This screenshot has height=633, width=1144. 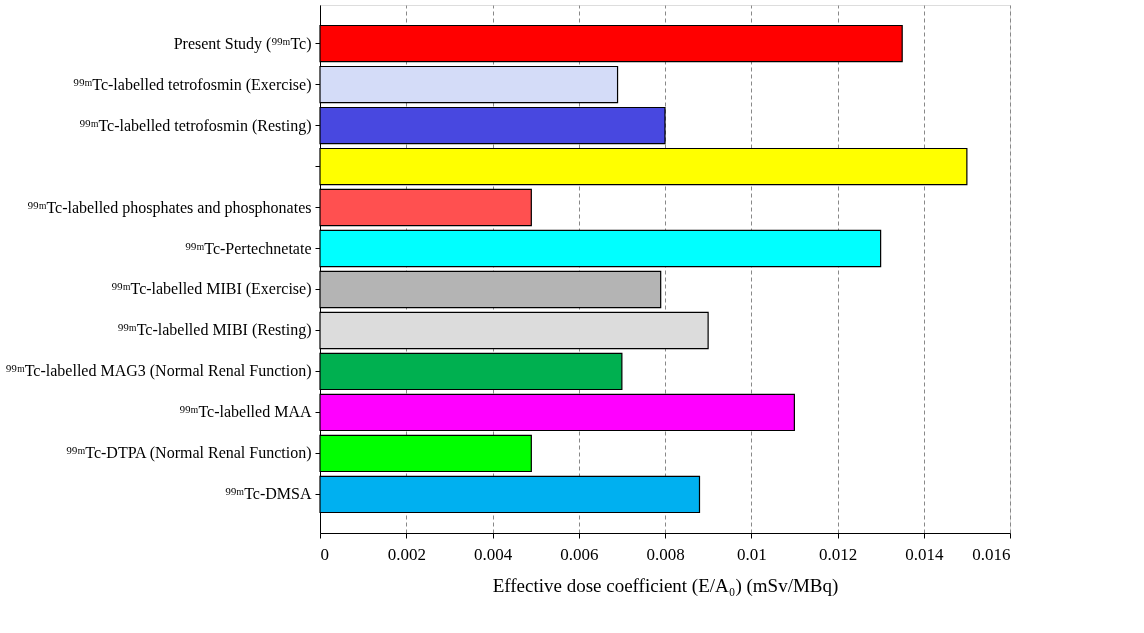 I want to click on x-tick-label: 0.014, so click(x=924, y=554).